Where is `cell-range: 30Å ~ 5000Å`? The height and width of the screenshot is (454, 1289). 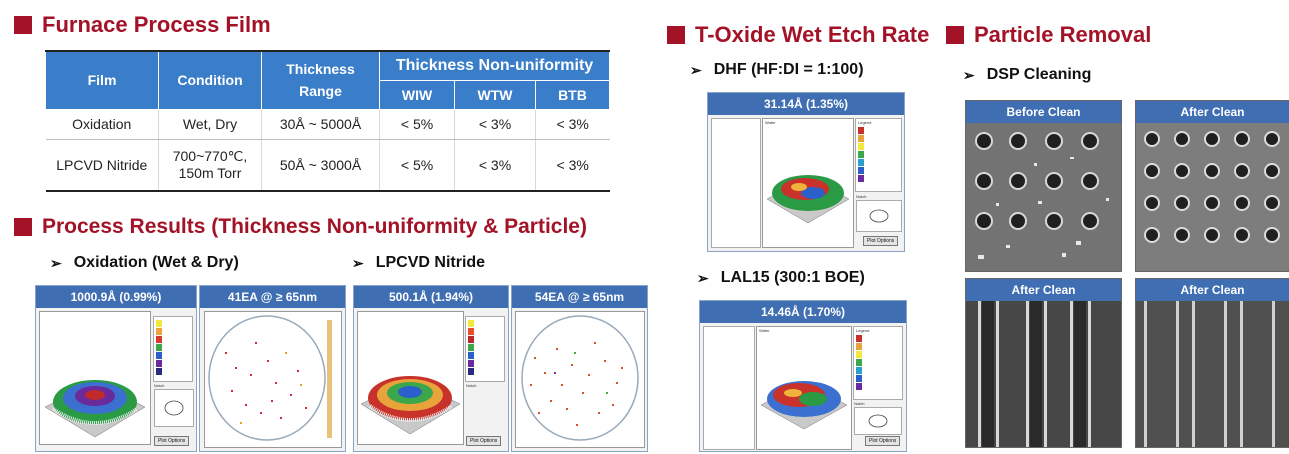
cell-range: 30Å ~ 5000Å is located at coordinates (320, 124).